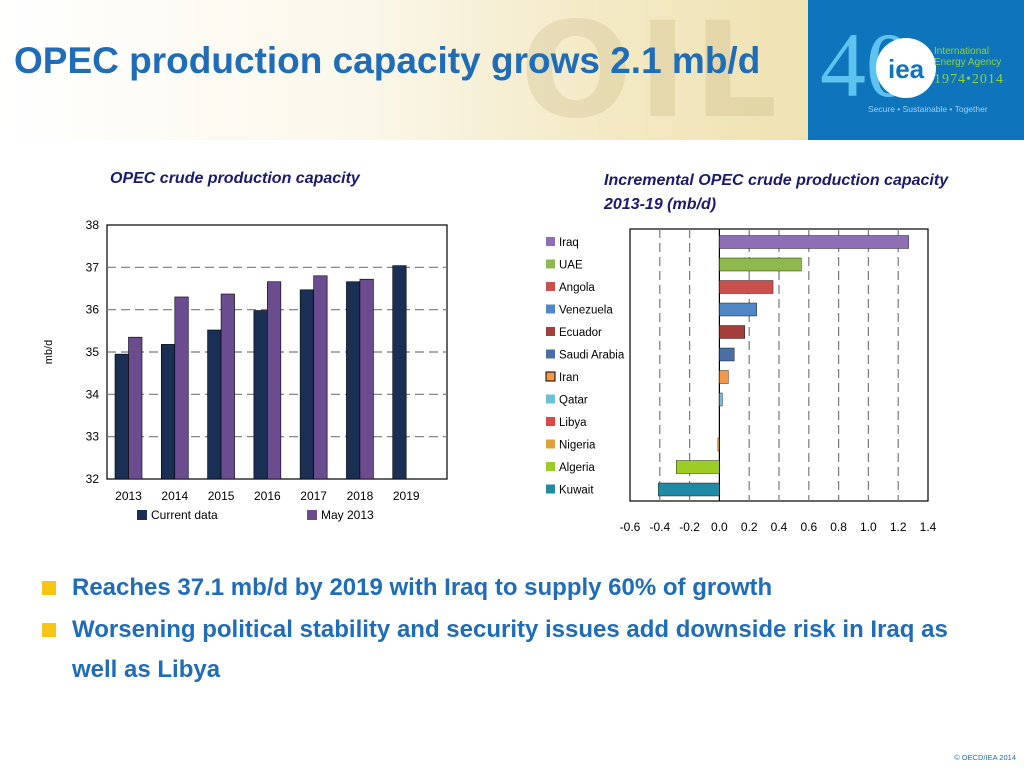 Image resolution: width=1024 pixels, height=768 pixels. I want to click on x-tick-label: 1.0, so click(868, 527).